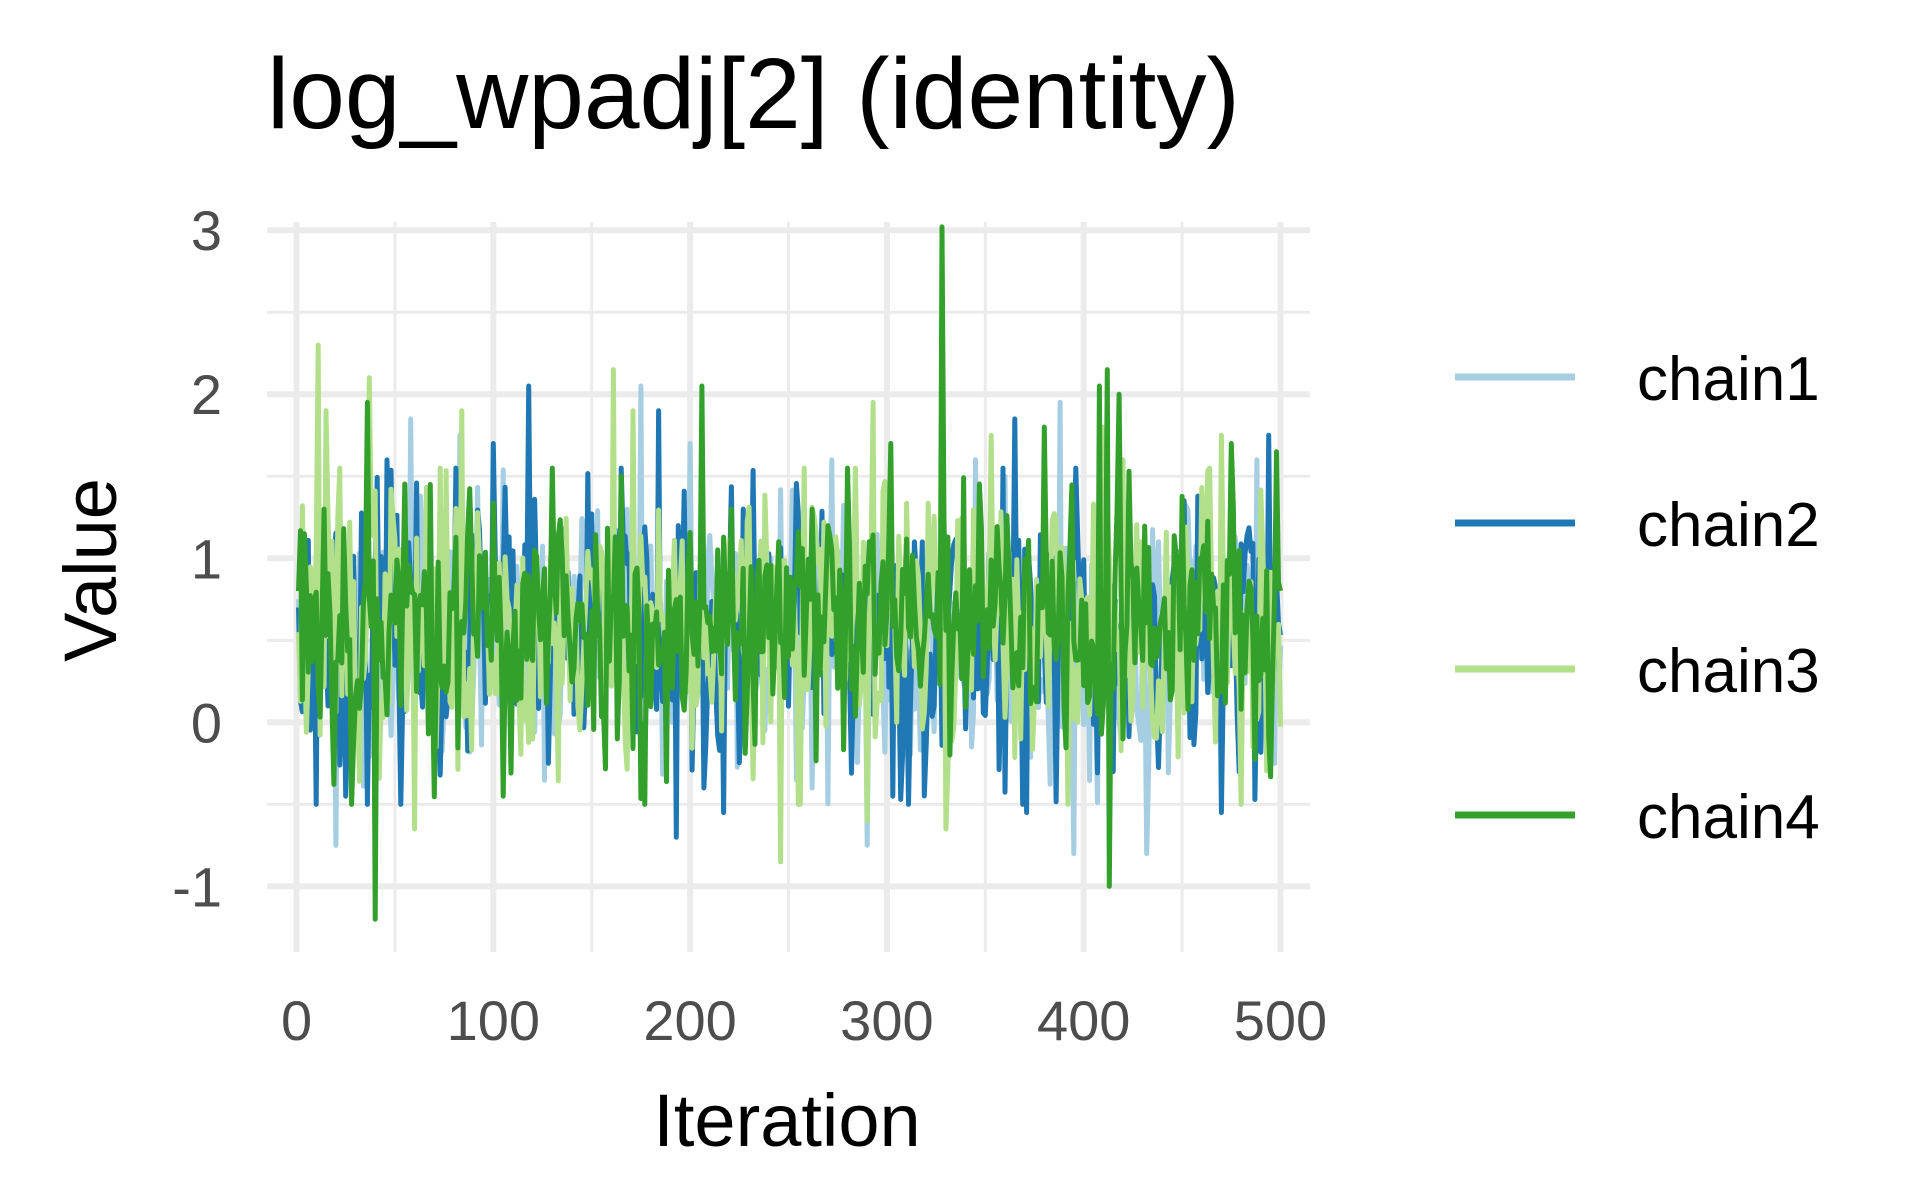 Image resolution: width=1920 pixels, height=1200 pixels. Describe the element at coordinates (206, 230) in the screenshot. I see `y-tick-label: 3` at that location.